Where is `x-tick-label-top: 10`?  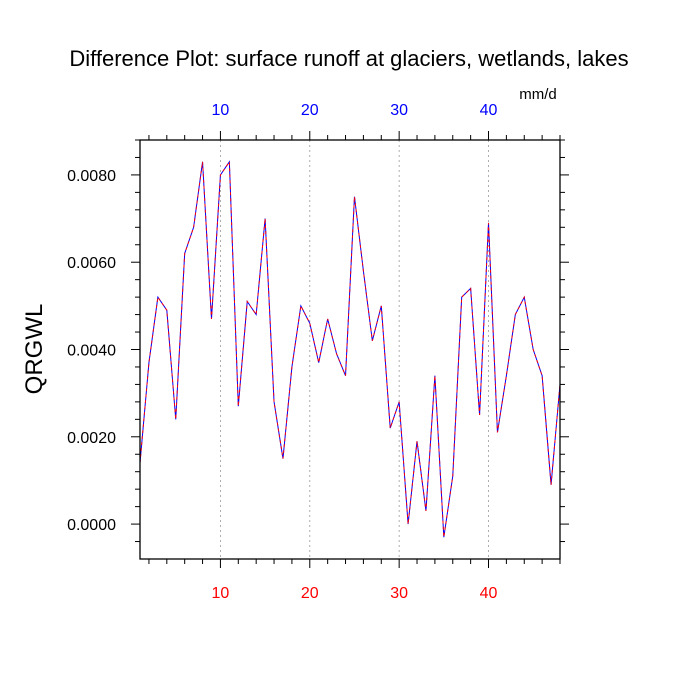
x-tick-label-top: 10 is located at coordinates (221, 110).